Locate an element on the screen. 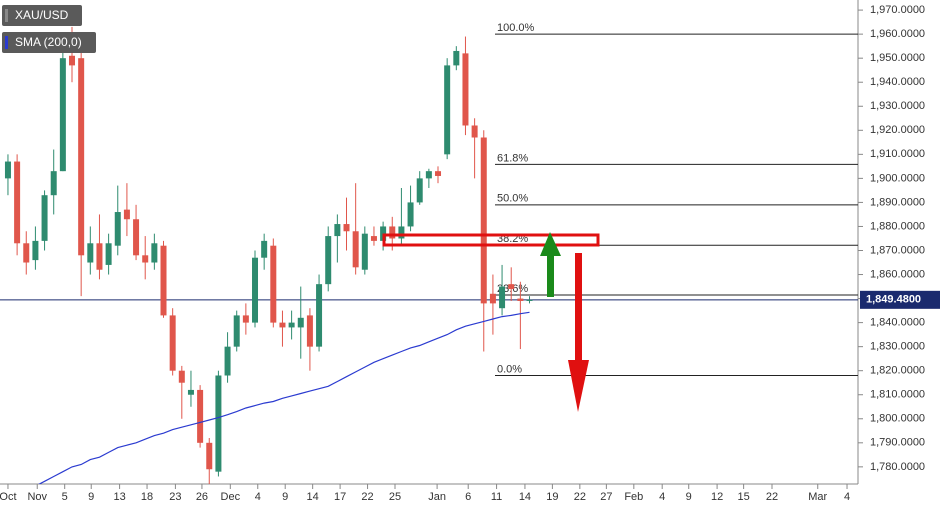  y-tick-label: 1,840.0000 is located at coordinates (897, 323).